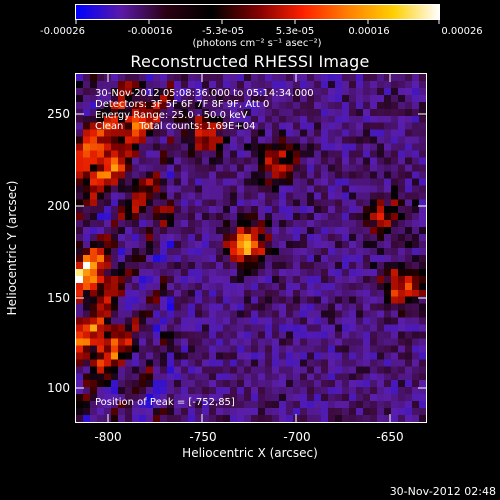 The height and width of the screenshot is (500, 500). I want to click on colorbar-tick-label: -0.00016, so click(150, 31).